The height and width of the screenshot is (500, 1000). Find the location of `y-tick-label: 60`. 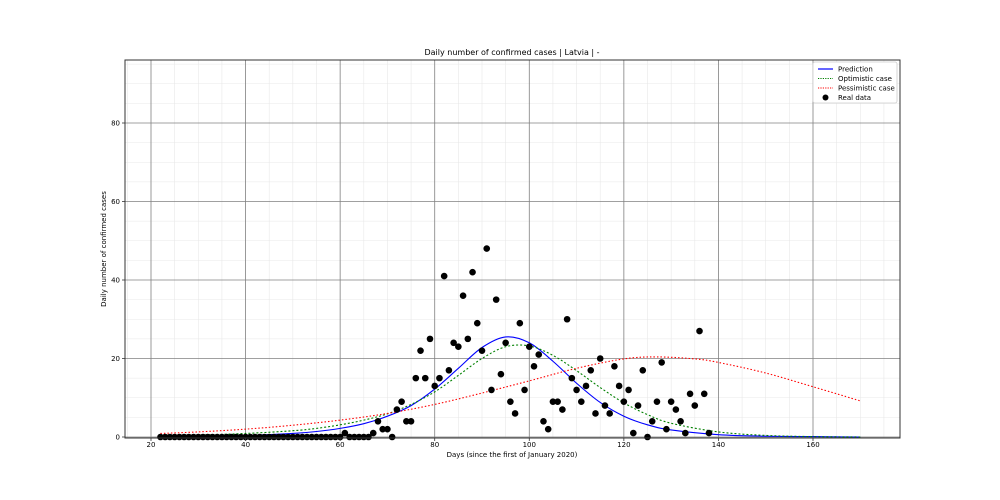

y-tick-label: 60 is located at coordinates (115, 202).